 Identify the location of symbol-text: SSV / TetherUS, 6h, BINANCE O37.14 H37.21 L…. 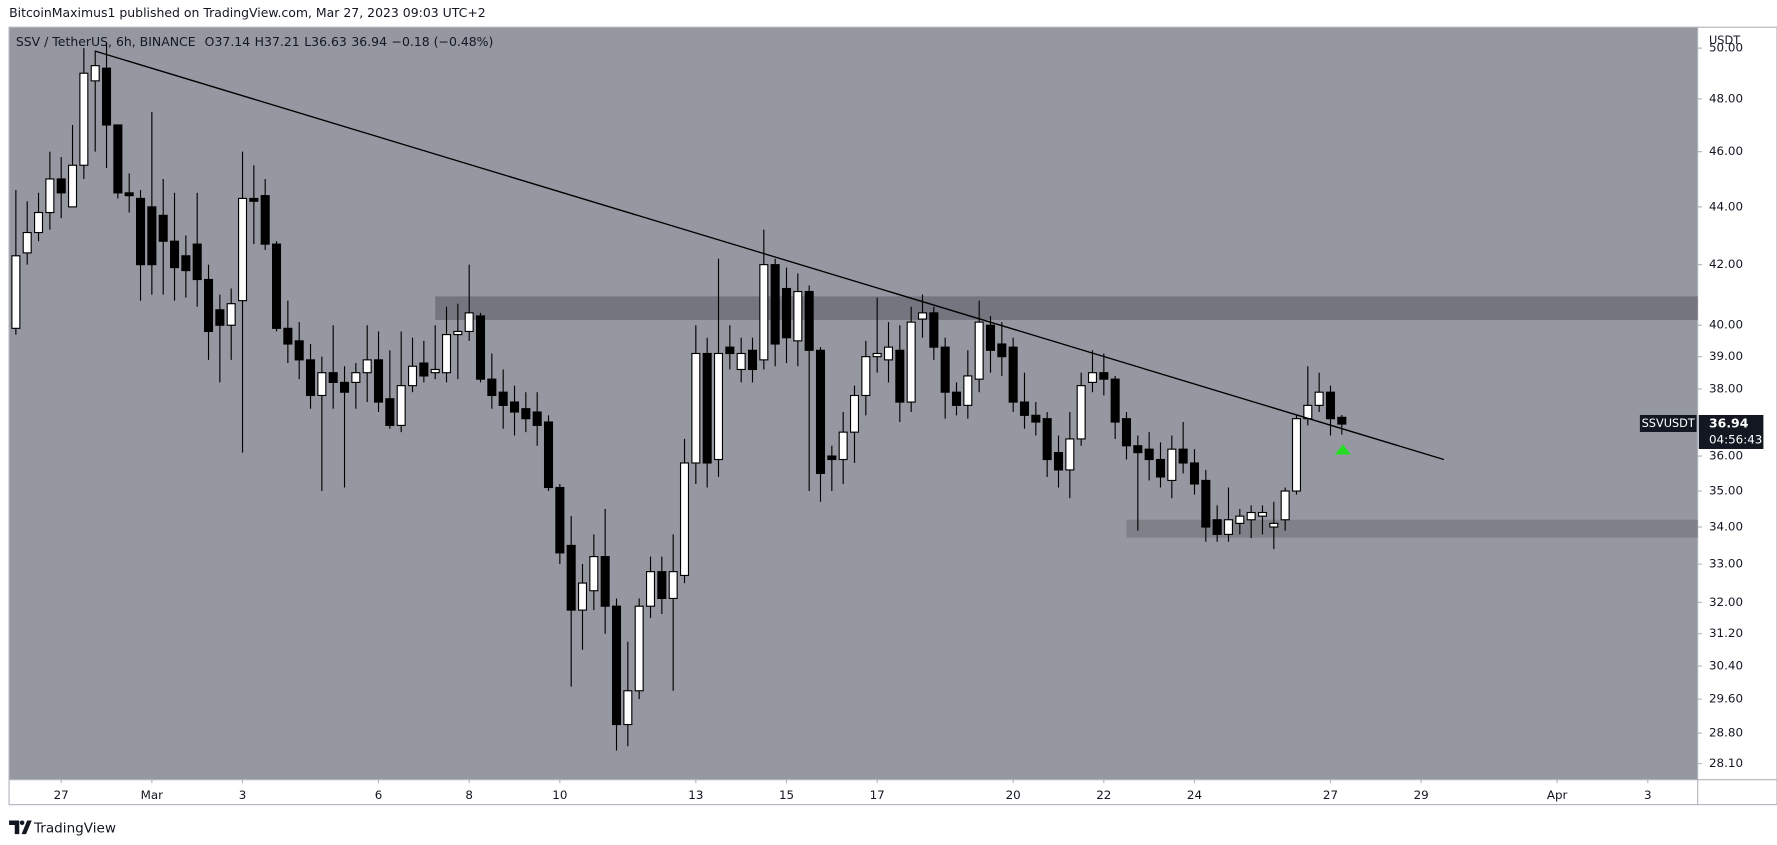
(255, 40).